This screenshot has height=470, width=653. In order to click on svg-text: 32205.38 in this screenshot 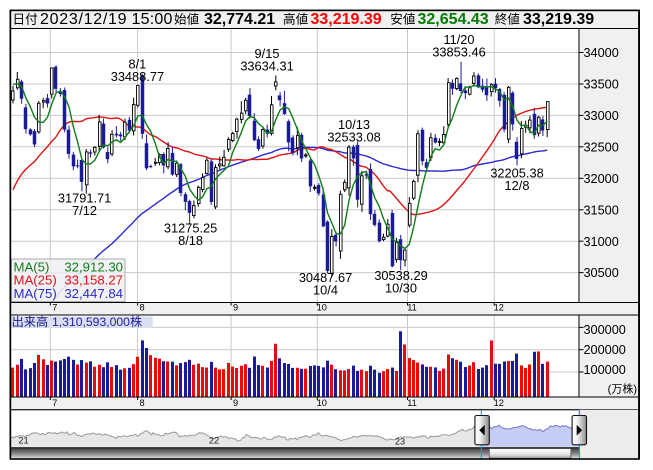, I will do `click(516, 172)`.